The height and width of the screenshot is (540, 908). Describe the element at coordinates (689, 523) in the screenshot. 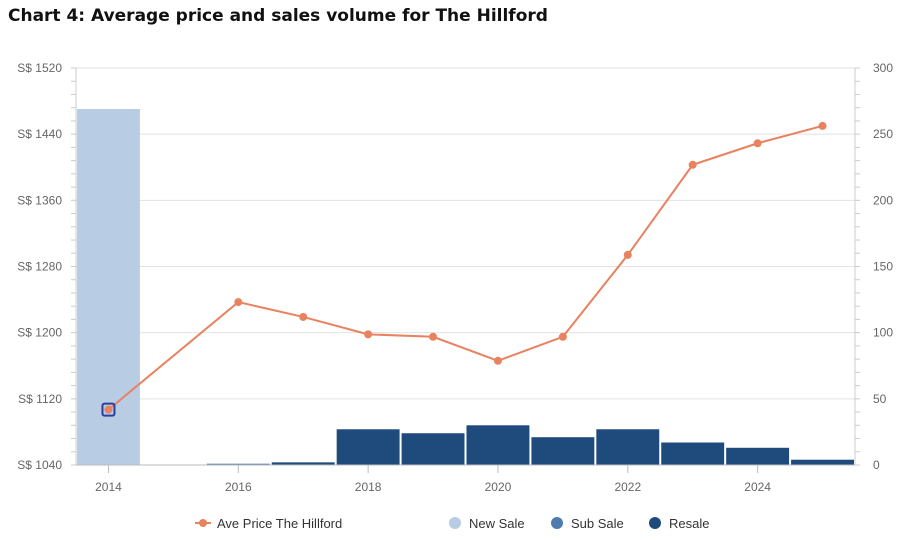

I see `legend-label-resale: Resale` at that location.